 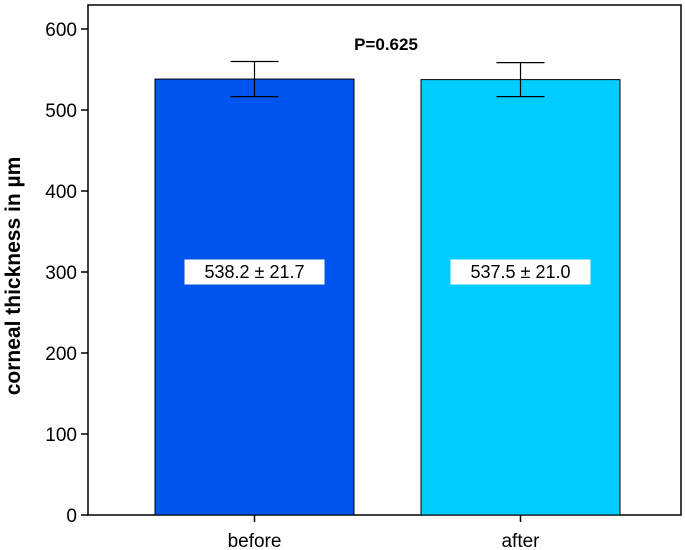 I want to click on y-tick-label: 200, so click(x=61, y=354).